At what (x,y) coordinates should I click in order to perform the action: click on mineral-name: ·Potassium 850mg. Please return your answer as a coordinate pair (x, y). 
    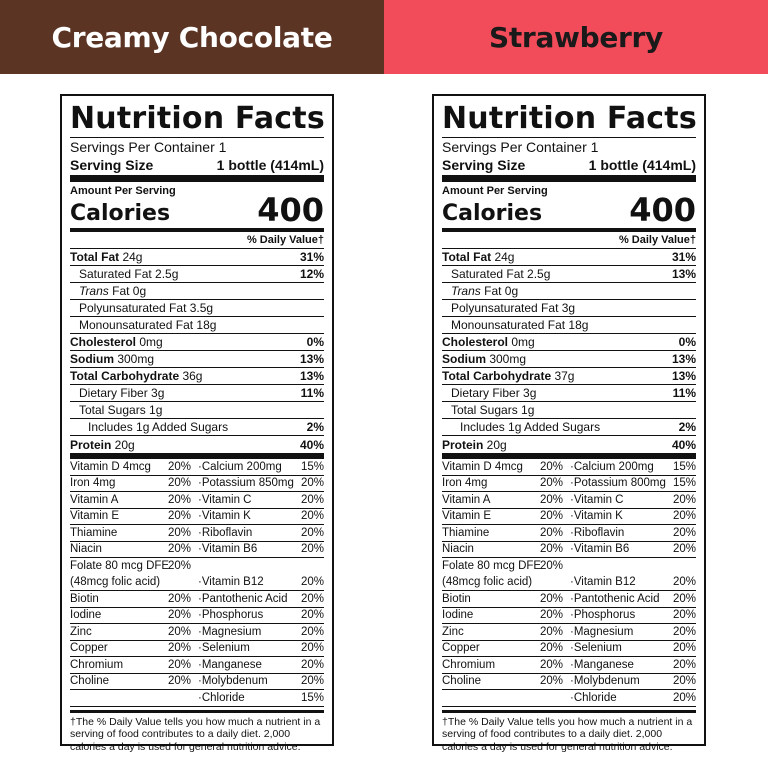
    Looking at the image, I should click on (246, 483).